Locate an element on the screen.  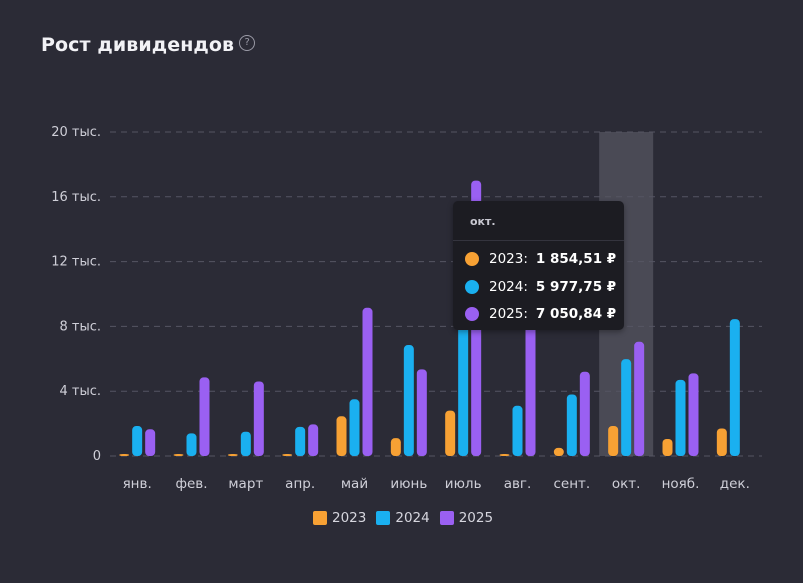
legend-label: 2024 is located at coordinates (412, 518).